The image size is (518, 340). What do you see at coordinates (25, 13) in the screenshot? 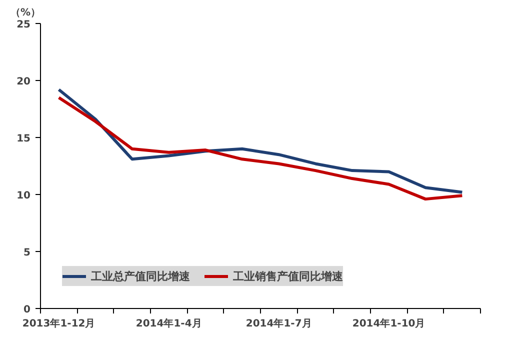
I see `y-axis-title: （%）` at bounding box center [25, 13].